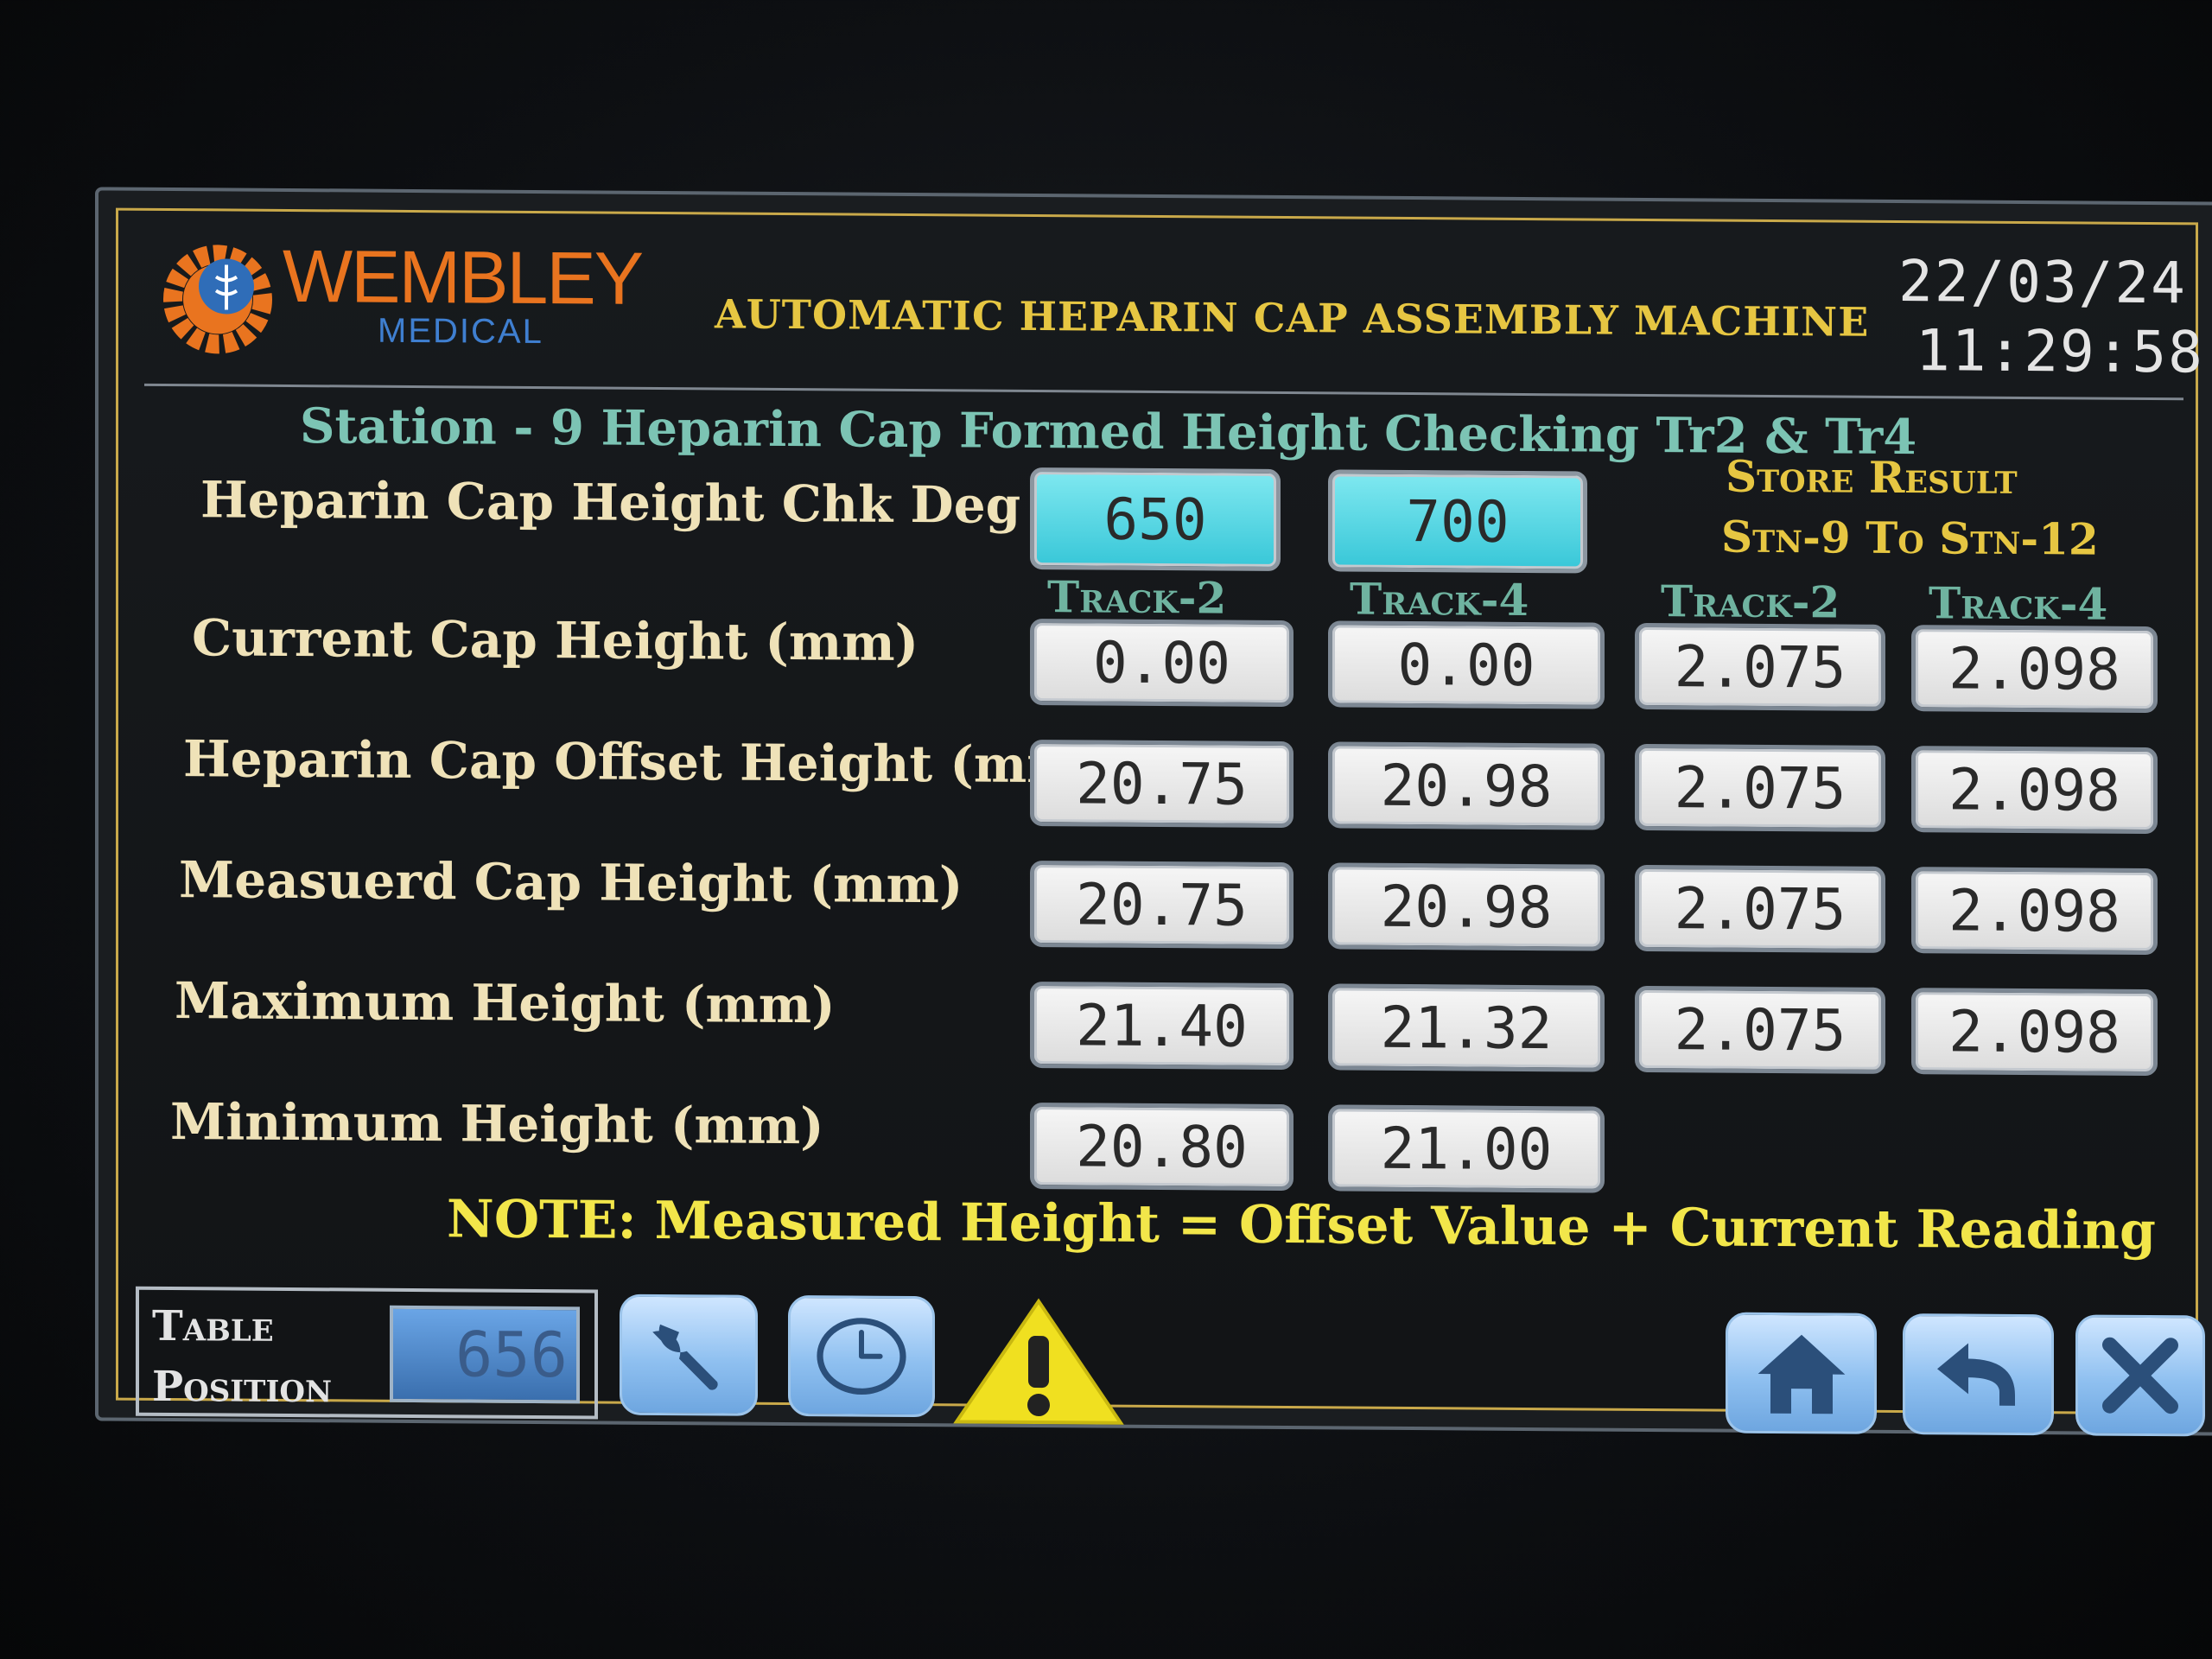 Image resolution: width=2212 pixels, height=1659 pixels. I want to click on col-store-track4: Track-4, so click(2018, 603).